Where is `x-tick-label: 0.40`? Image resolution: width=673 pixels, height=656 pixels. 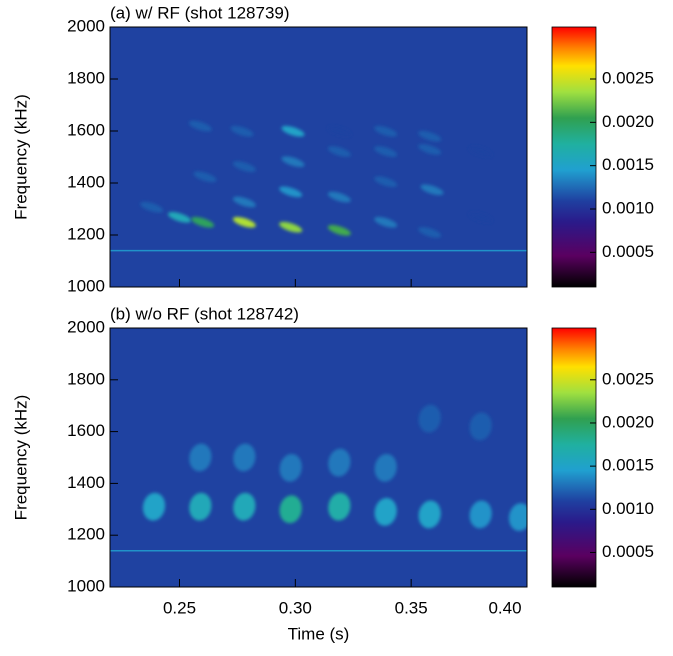 x-tick-label: 0.40 is located at coordinates (504, 607).